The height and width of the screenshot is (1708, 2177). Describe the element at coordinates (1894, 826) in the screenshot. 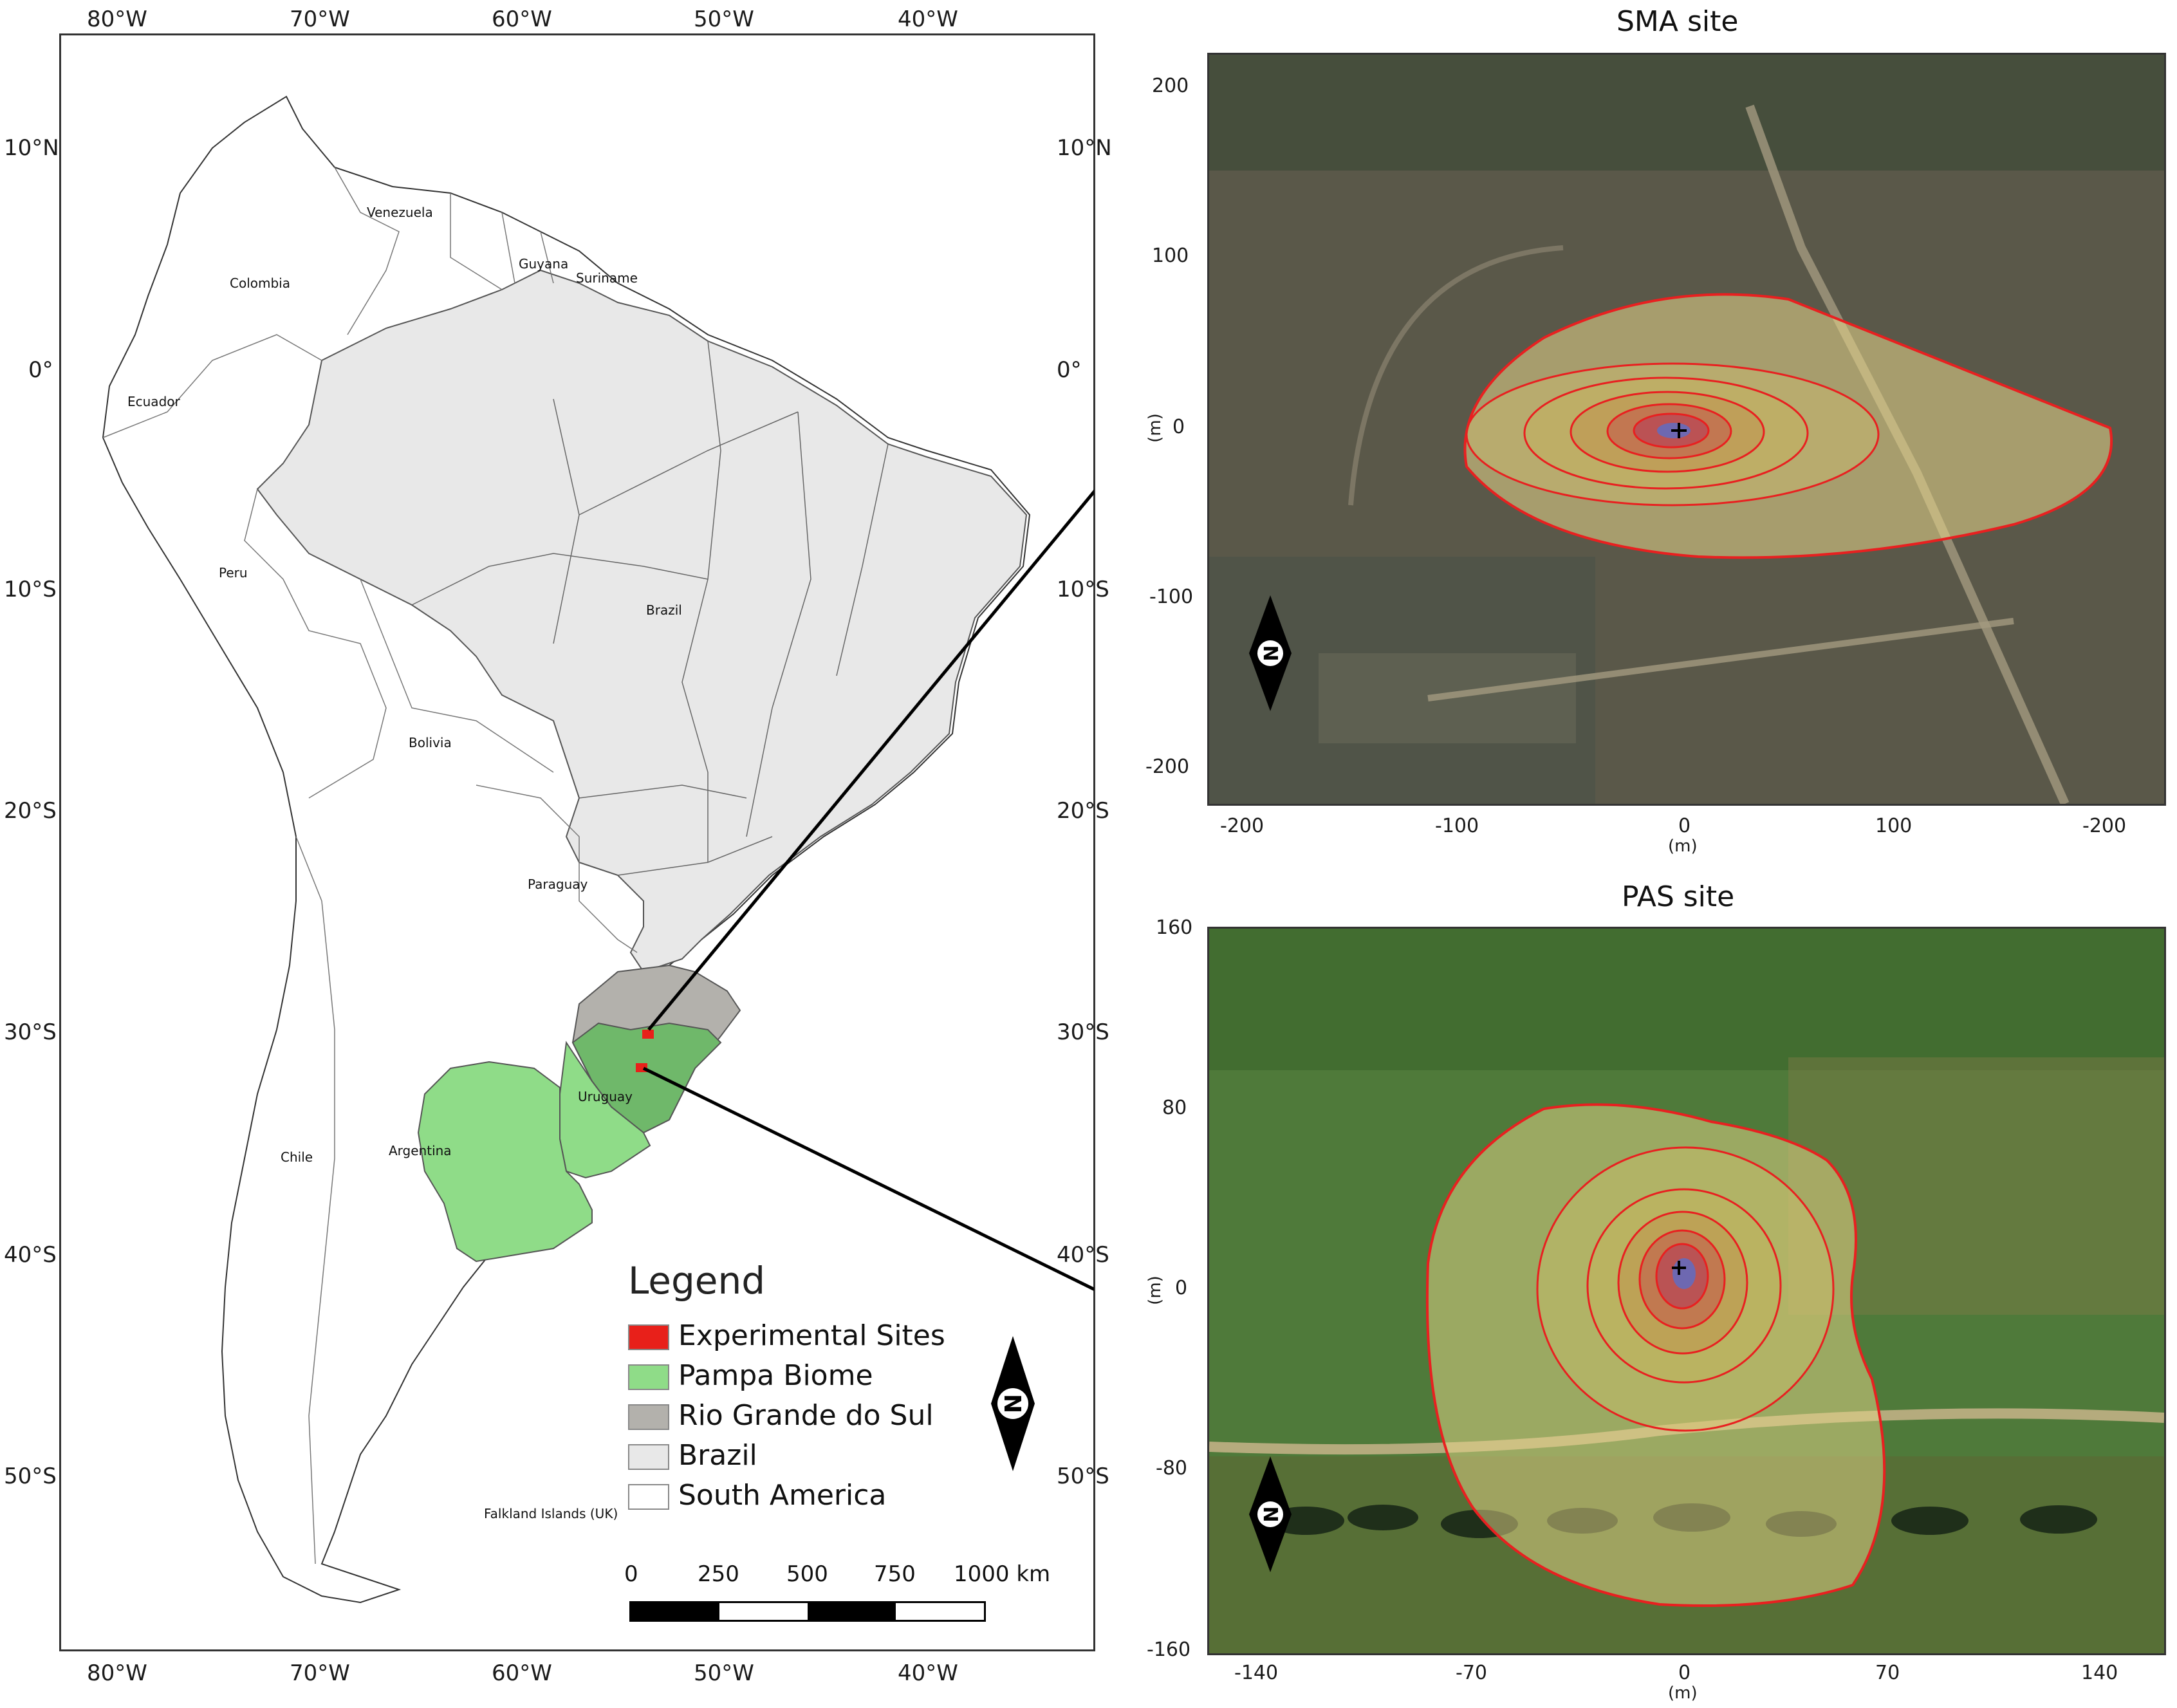

I see `sma-x-tick-100: 100` at that location.